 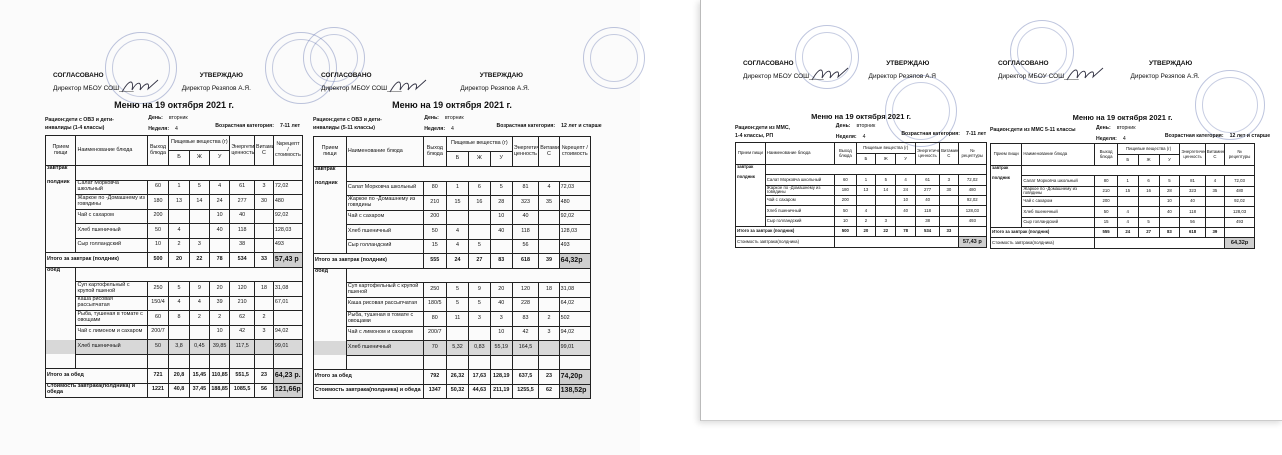 I want to click on dish-value: 6, so click(x=479, y=188).